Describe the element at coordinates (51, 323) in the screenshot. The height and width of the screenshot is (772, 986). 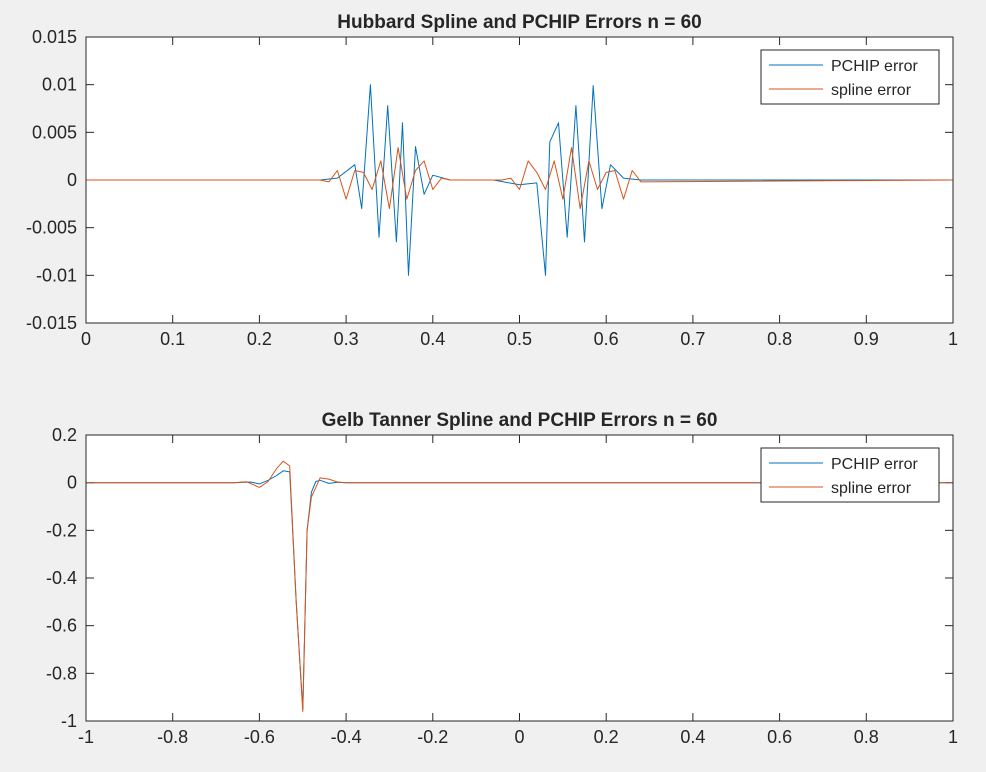
I see `y-tick-label: -0.015` at that location.